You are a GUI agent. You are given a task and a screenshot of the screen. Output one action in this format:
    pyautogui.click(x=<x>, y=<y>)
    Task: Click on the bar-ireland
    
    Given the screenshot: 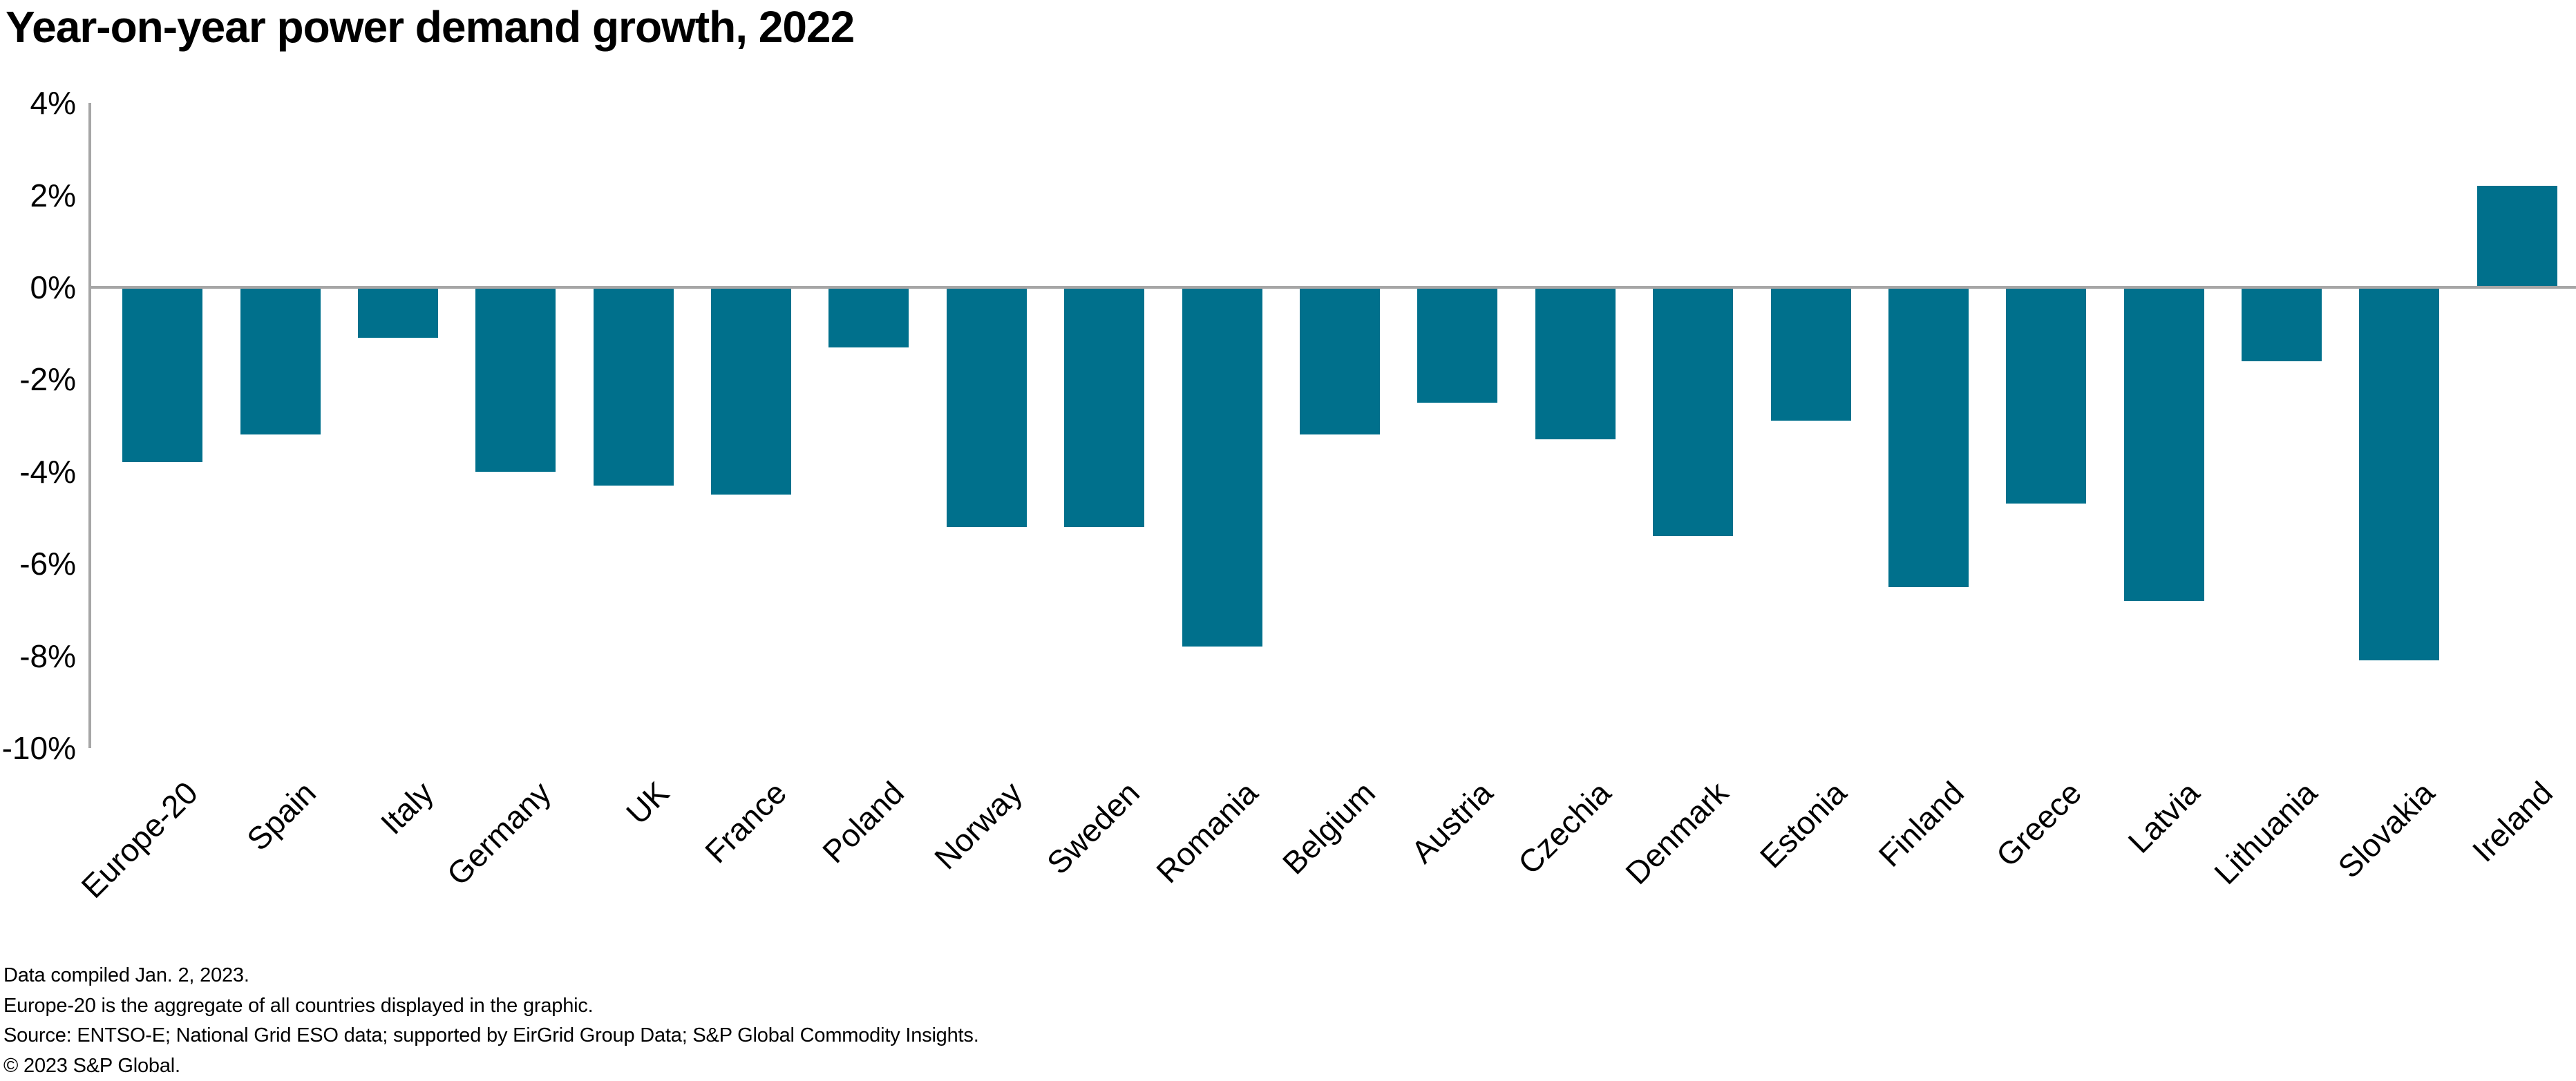 What is the action you would take?
    pyautogui.click(x=2517, y=236)
    